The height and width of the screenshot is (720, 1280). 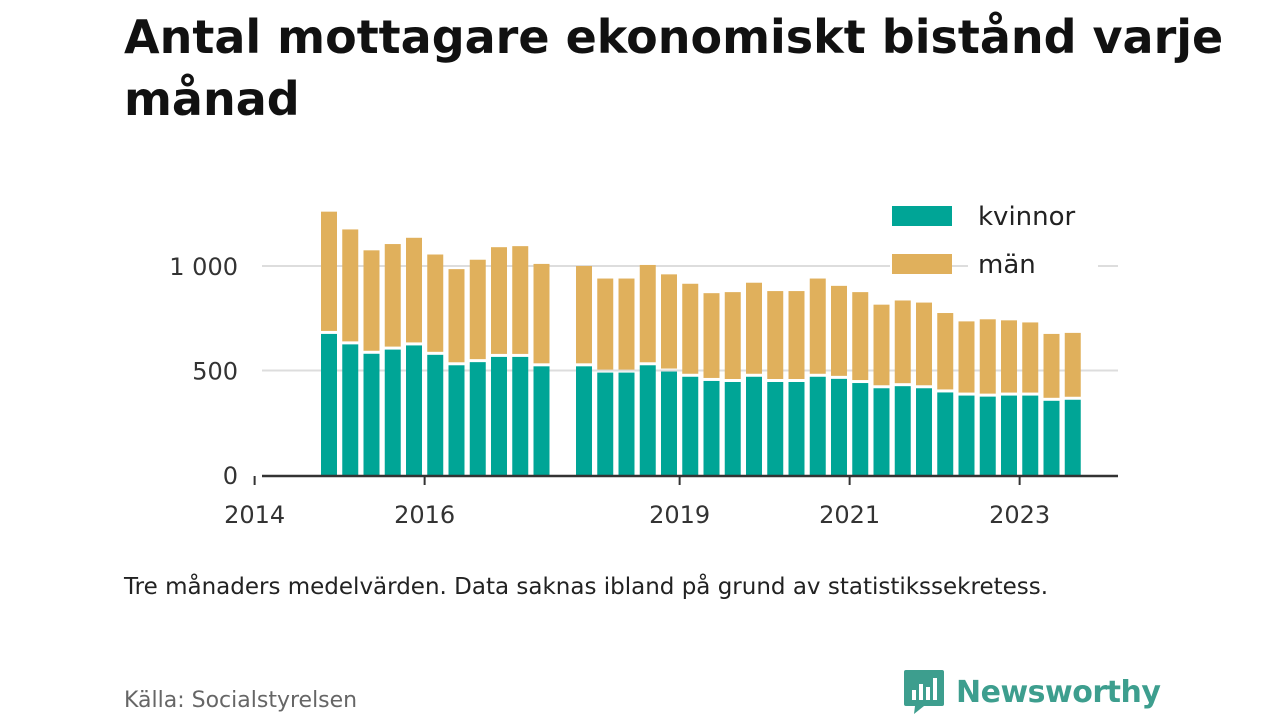 I want to click on y-axis-ticks: 0 500 1 000, so click(x=203, y=371).